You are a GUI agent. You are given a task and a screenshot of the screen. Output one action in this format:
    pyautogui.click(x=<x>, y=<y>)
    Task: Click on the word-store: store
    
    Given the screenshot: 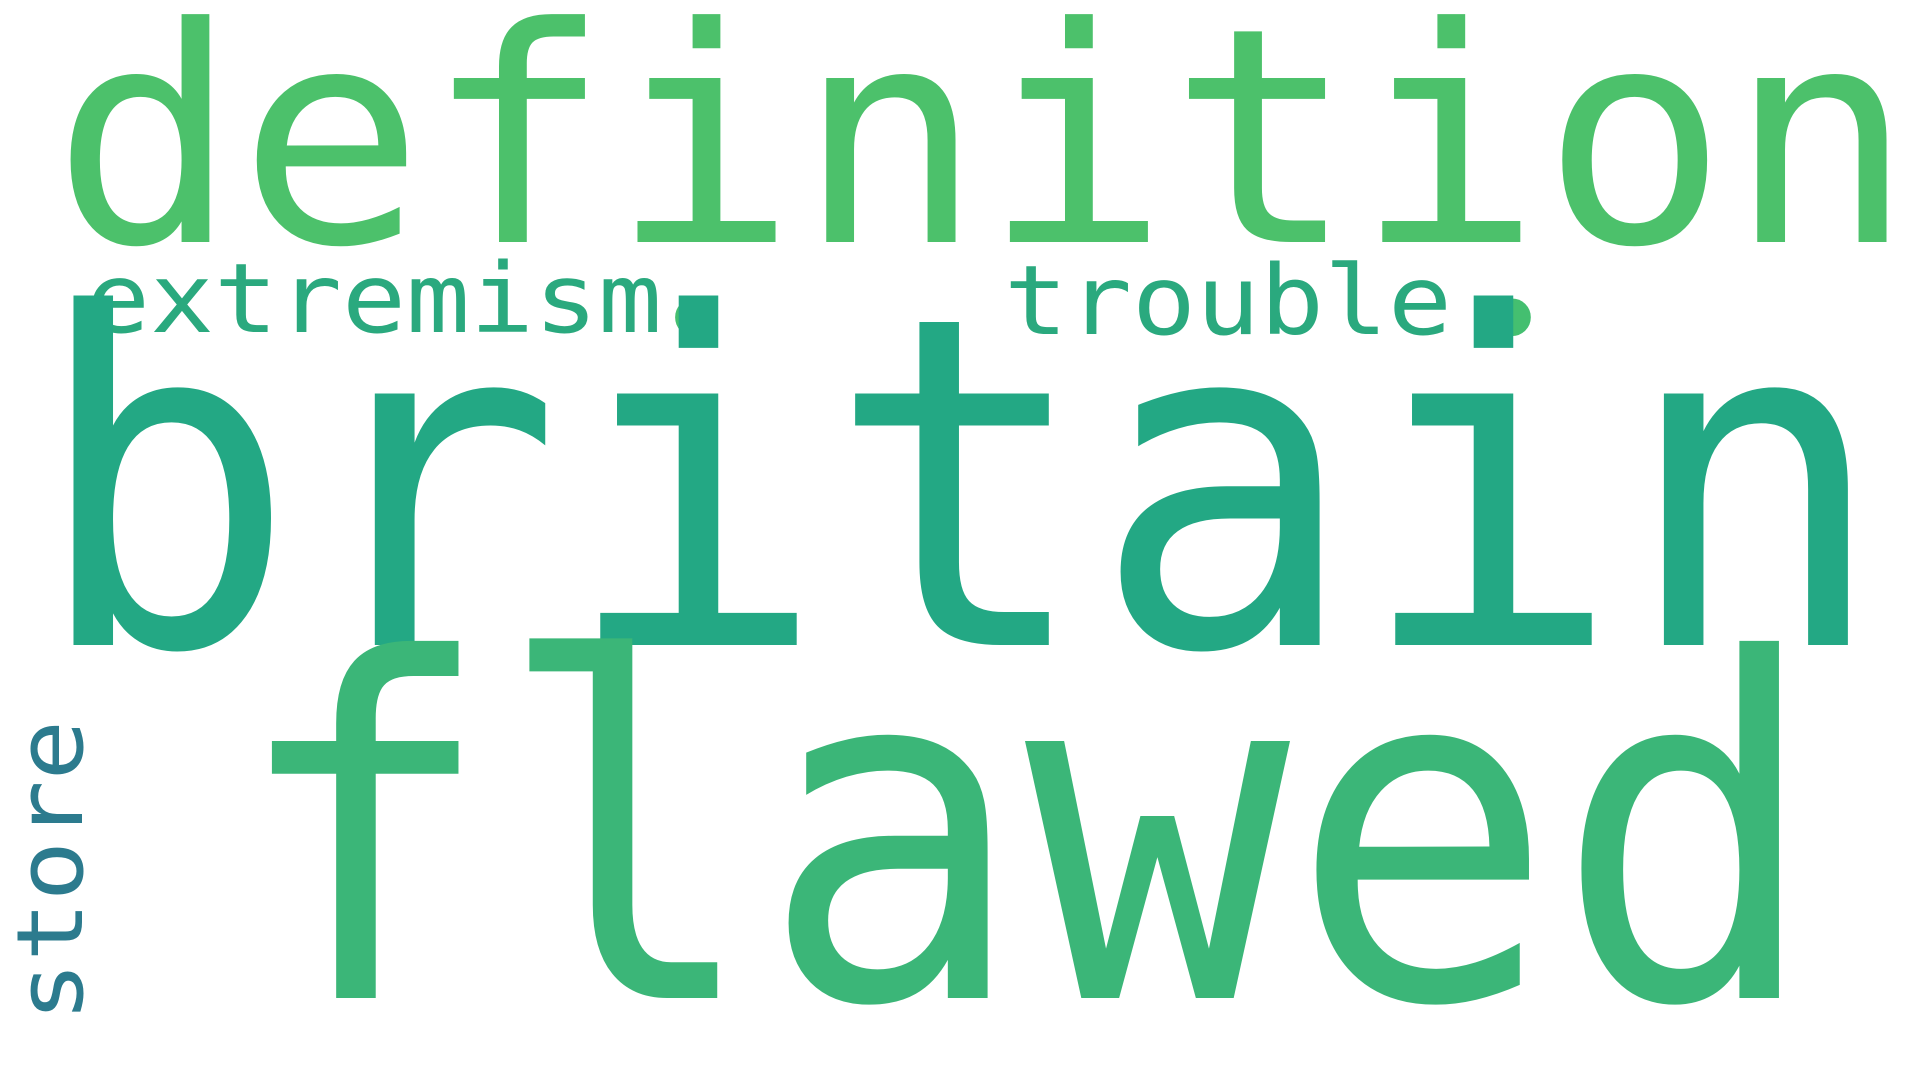 What is the action you would take?
    pyautogui.click(x=52, y=871)
    